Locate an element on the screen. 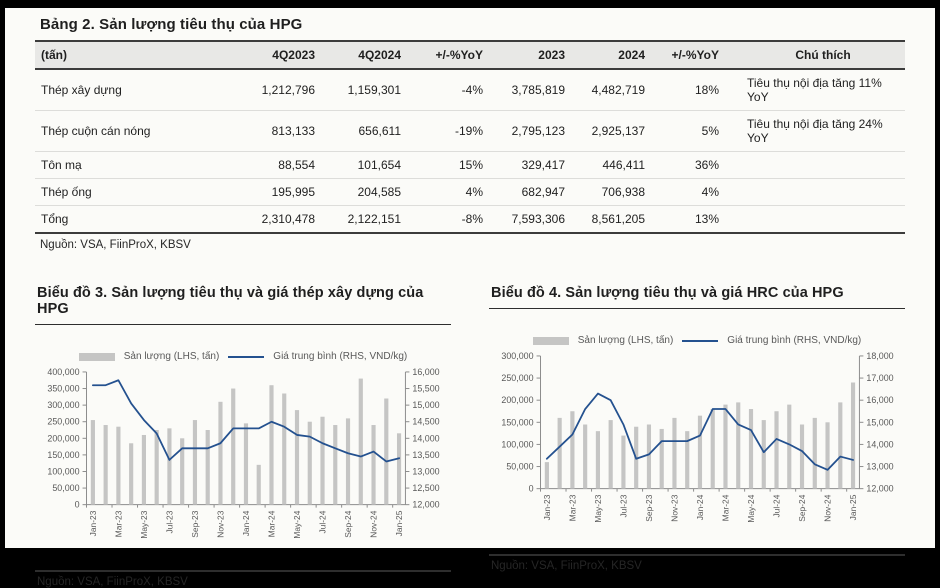 The height and width of the screenshot is (588, 940). table-cell: 195,995 is located at coordinates (293, 192).